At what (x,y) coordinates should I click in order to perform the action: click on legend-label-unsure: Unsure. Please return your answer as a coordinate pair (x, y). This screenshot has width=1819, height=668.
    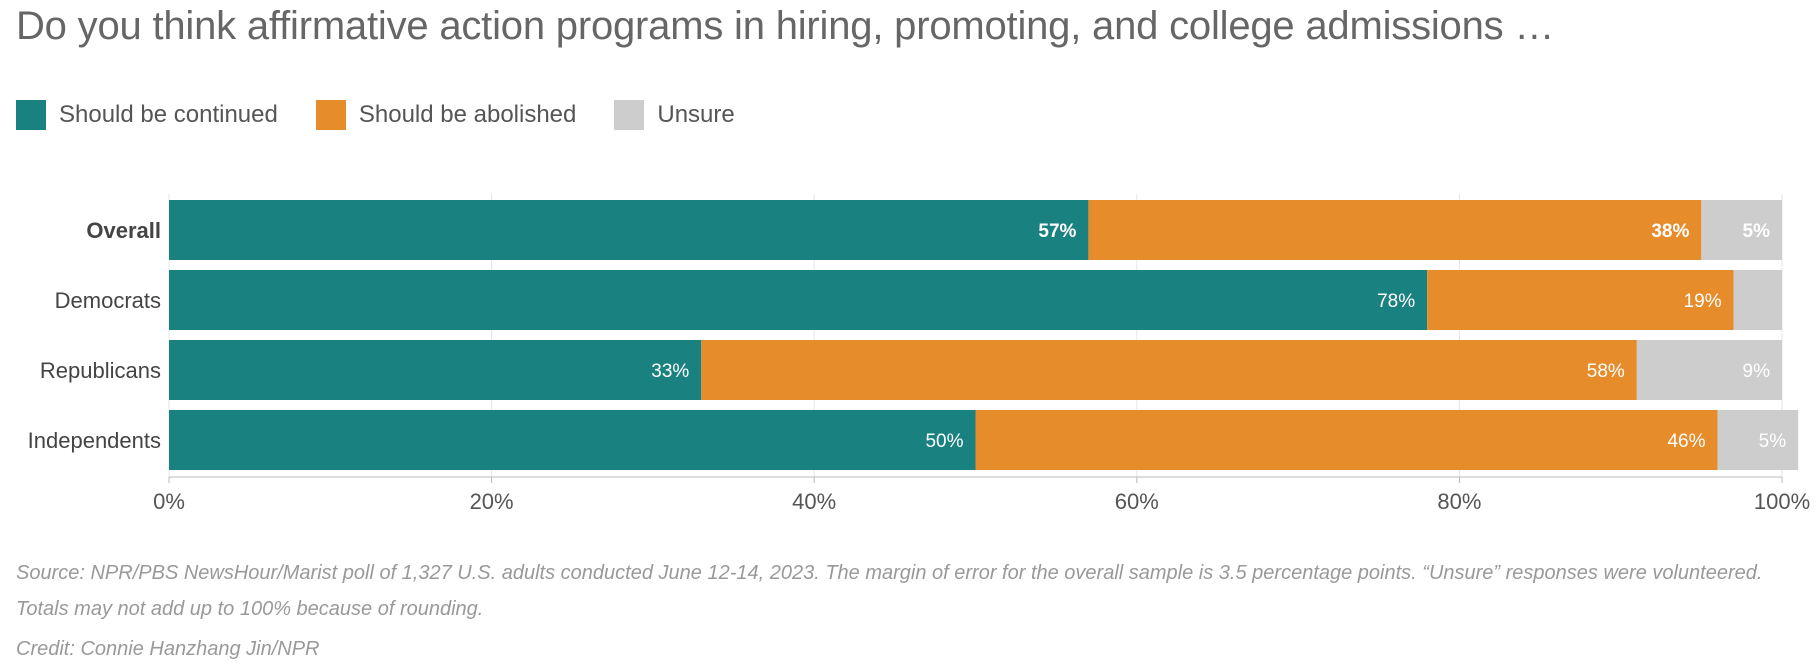
    Looking at the image, I should click on (696, 114).